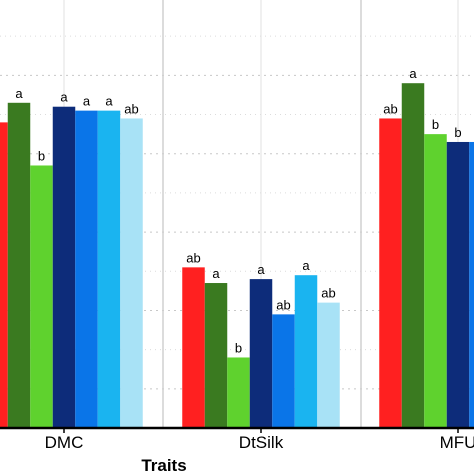  I want to click on x-tick-label: DtSilk, so click(261, 442).